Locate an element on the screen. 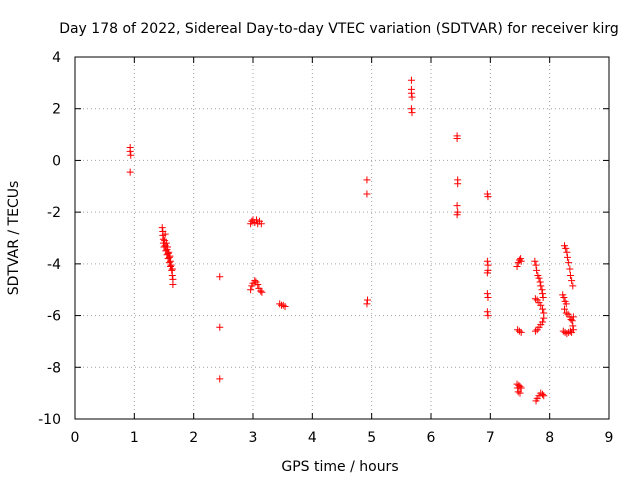 This screenshot has width=640, height=480. x-tick-label: 1 is located at coordinates (134, 438).